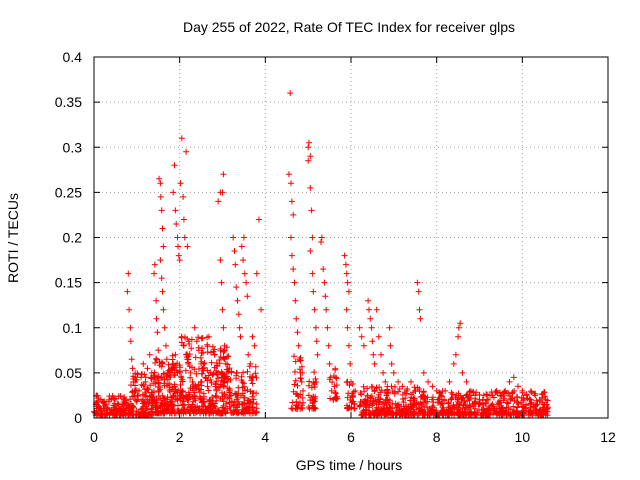 This screenshot has height=480, width=640. Describe the element at coordinates (78, 418) in the screenshot. I see `y-tick-label: 0` at that location.